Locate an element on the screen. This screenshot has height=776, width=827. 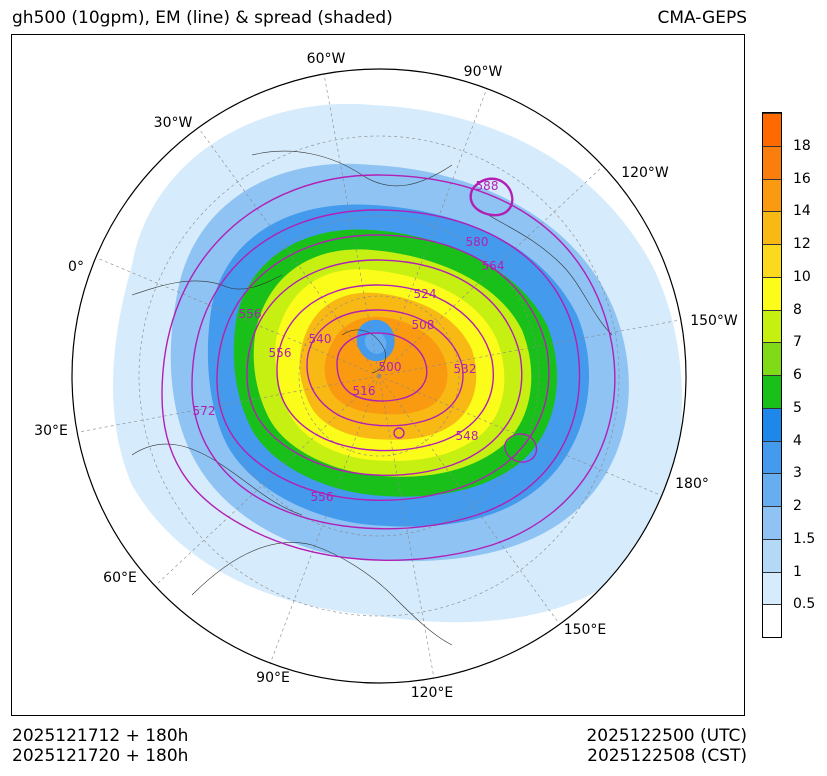
colorbar-tick-label: 7 is located at coordinates (797, 342).